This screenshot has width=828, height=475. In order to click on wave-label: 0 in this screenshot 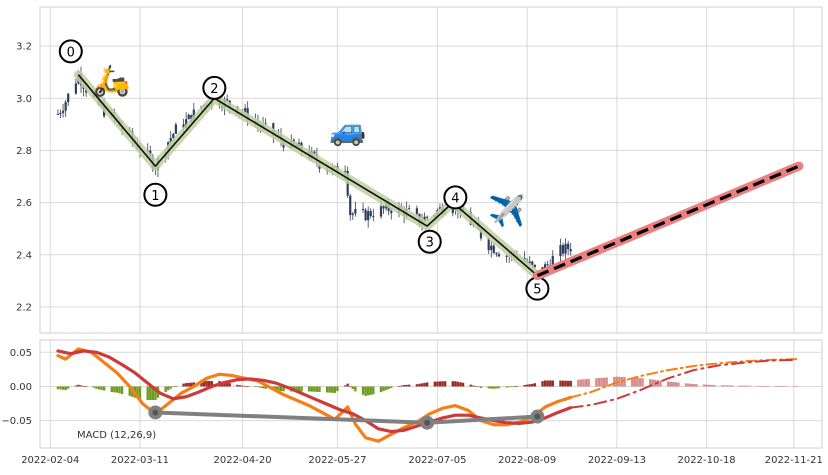, I will do `click(71, 52)`.